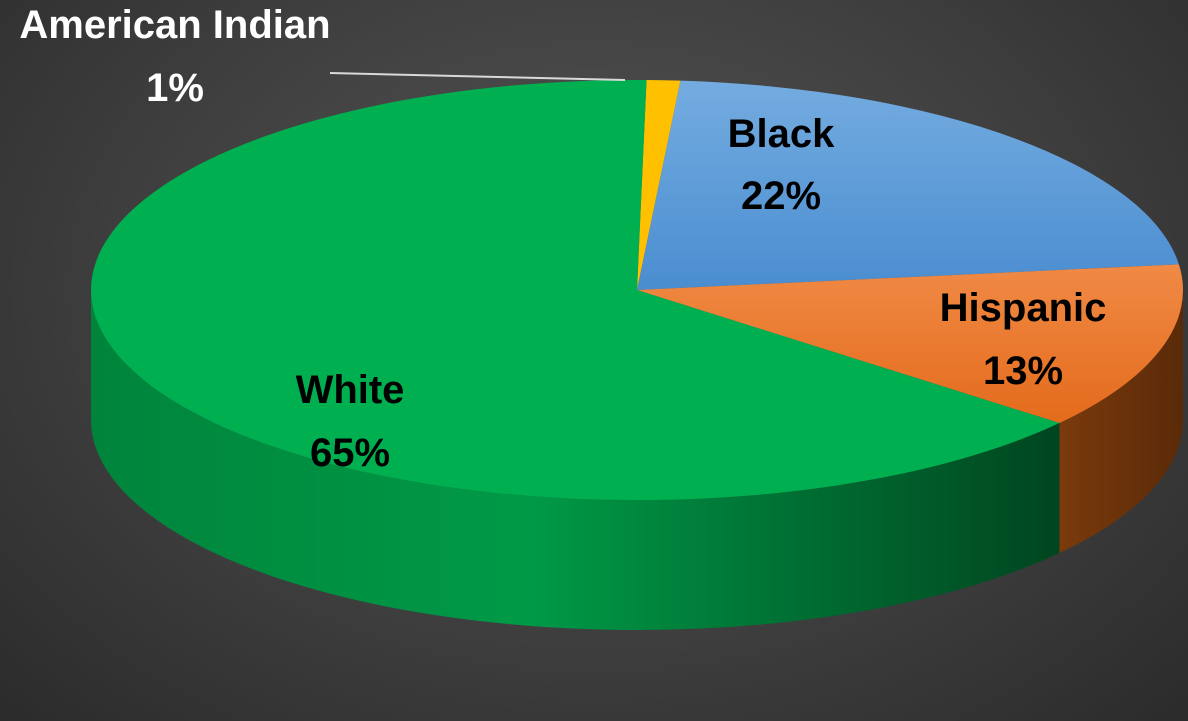 This screenshot has height=721, width=1188. Describe the element at coordinates (174, 25) in the screenshot. I see `data-label-american-indian-name: American Indian` at that location.